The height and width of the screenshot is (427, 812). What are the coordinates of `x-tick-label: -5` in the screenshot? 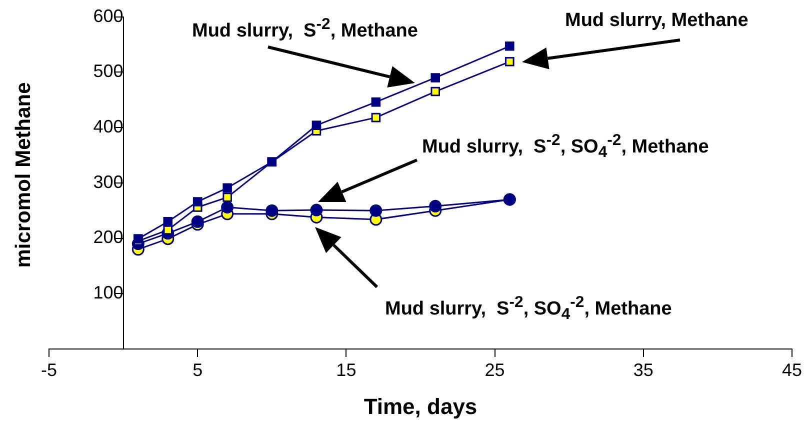 It's located at (49, 370).